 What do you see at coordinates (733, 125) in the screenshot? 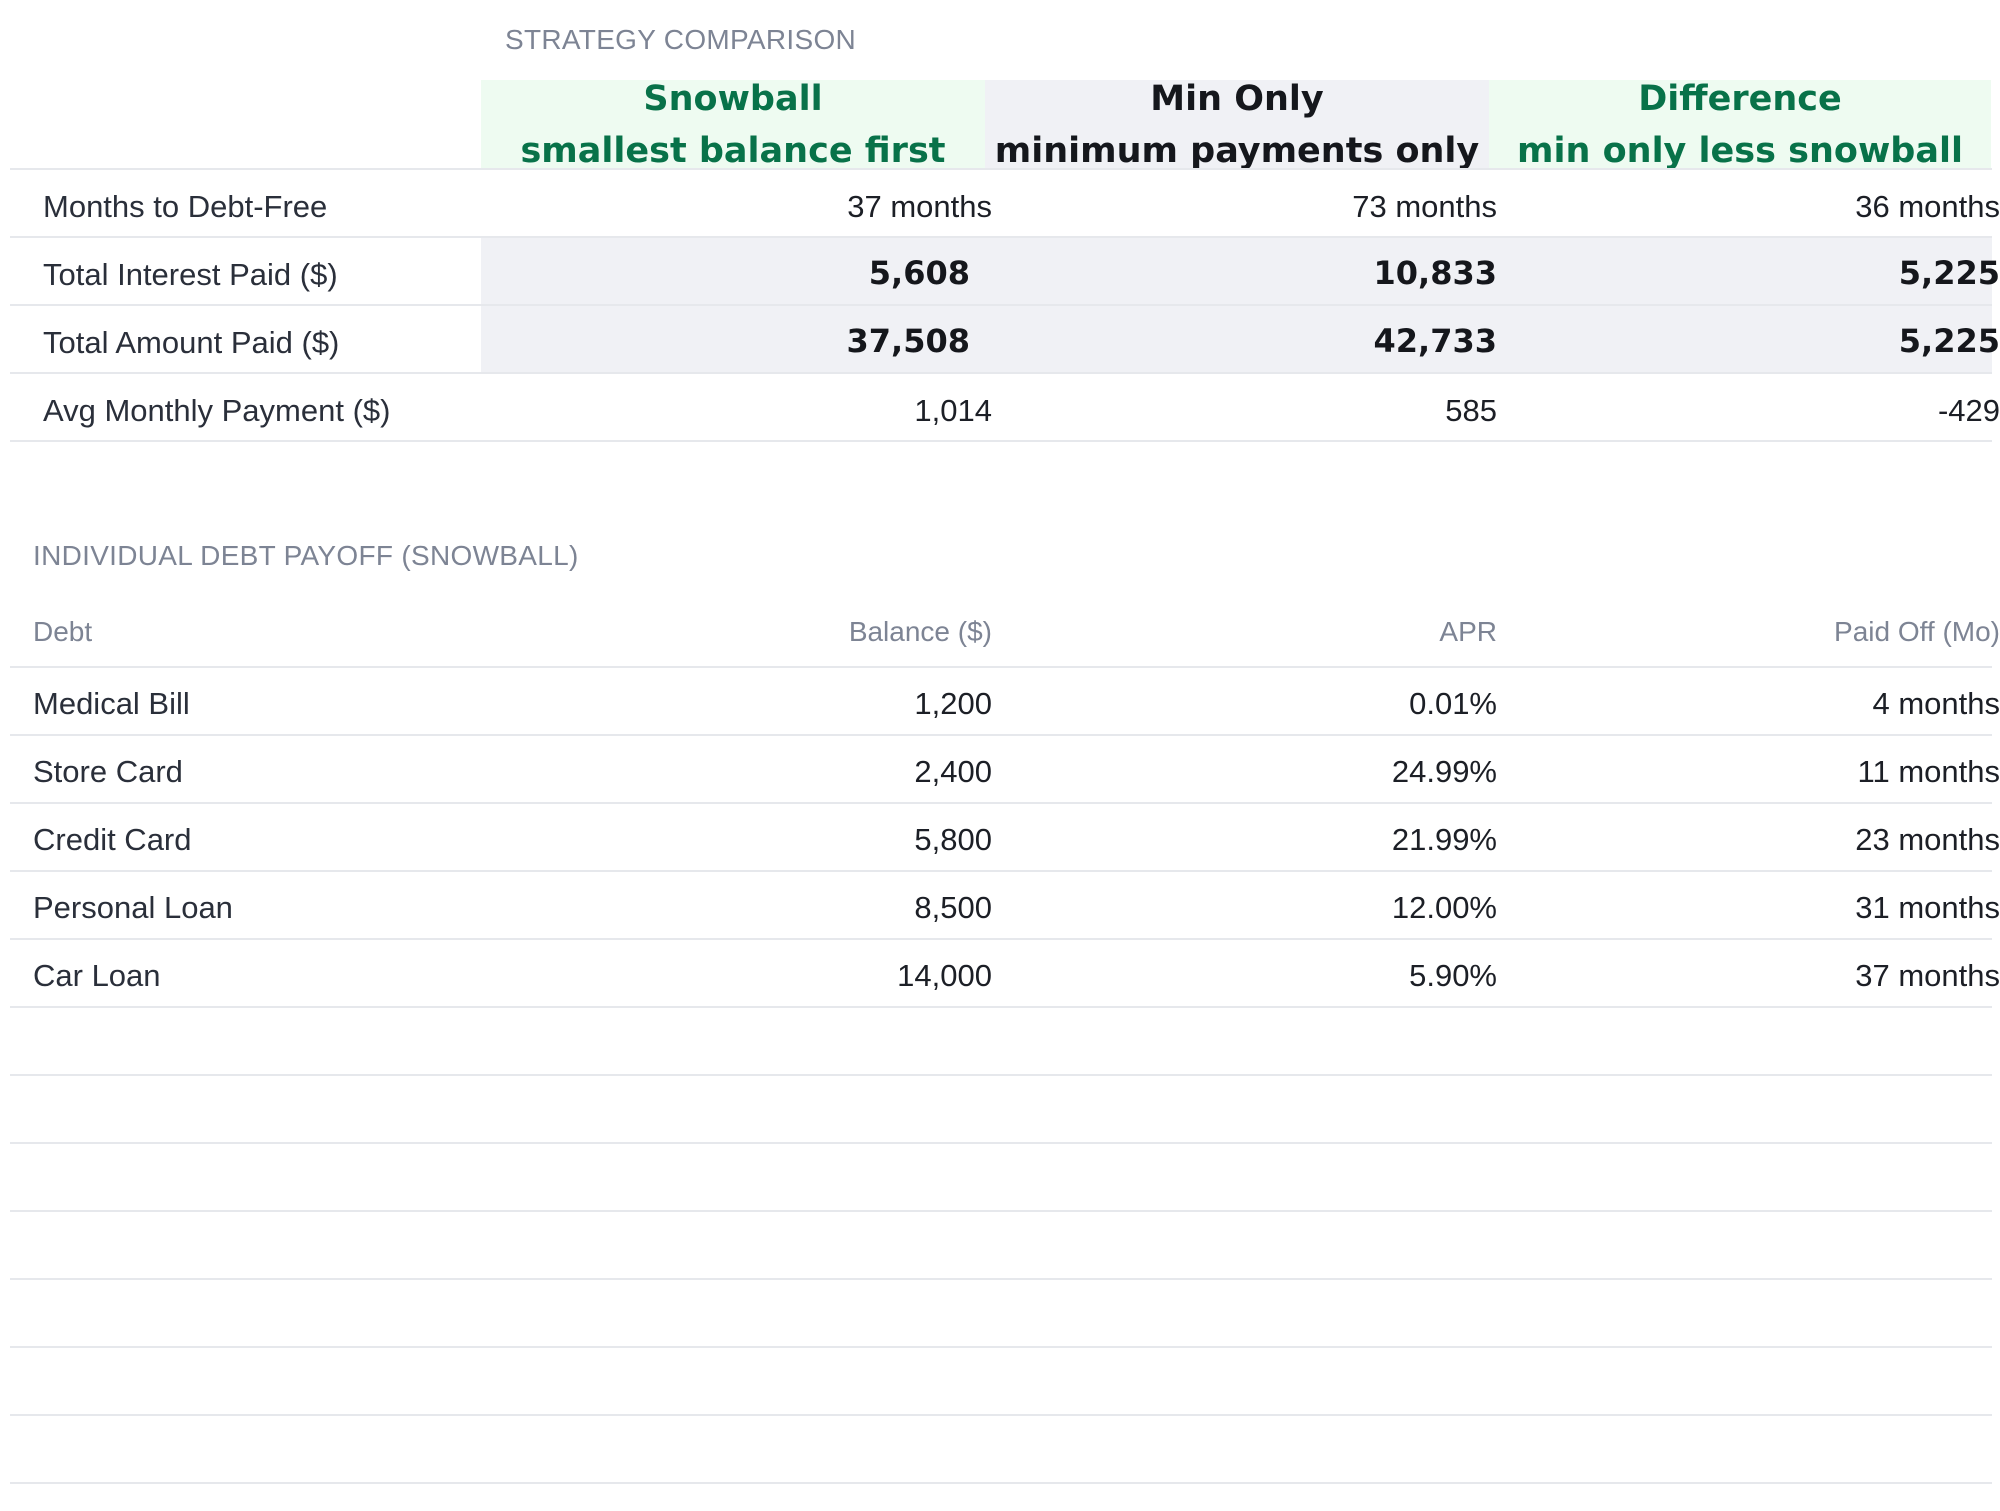
I see `column-header-snowball` at bounding box center [733, 125].